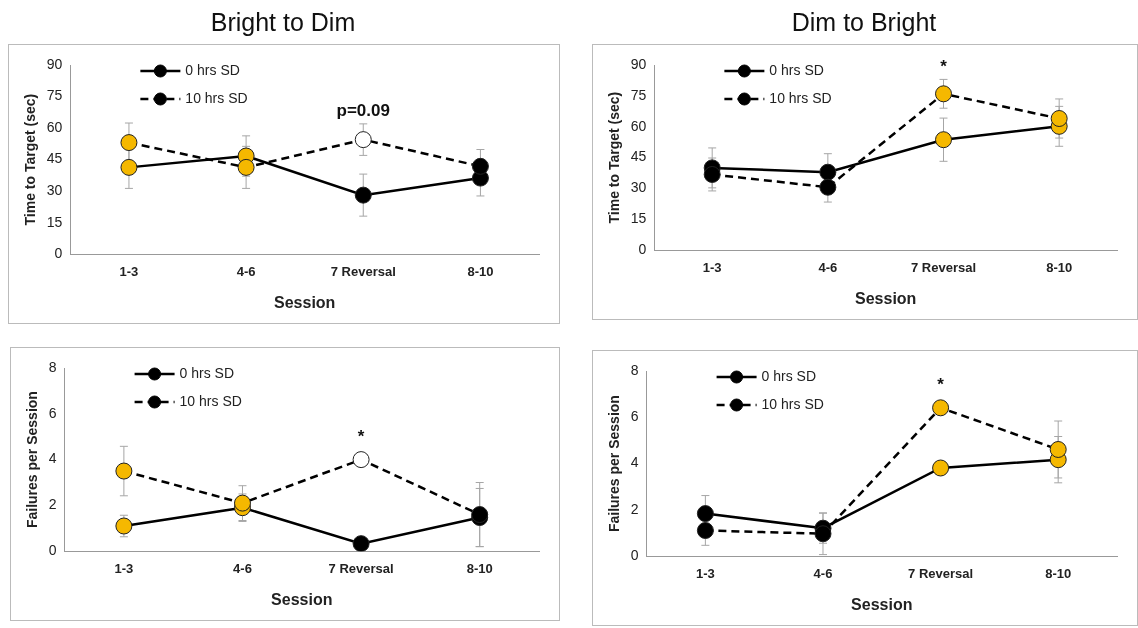 This screenshot has width=1138, height=628. What do you see at coordinates (283, 22) in the screenshot?
I see `chart-title: Bright to Dim` at bounding box center [283, 22].